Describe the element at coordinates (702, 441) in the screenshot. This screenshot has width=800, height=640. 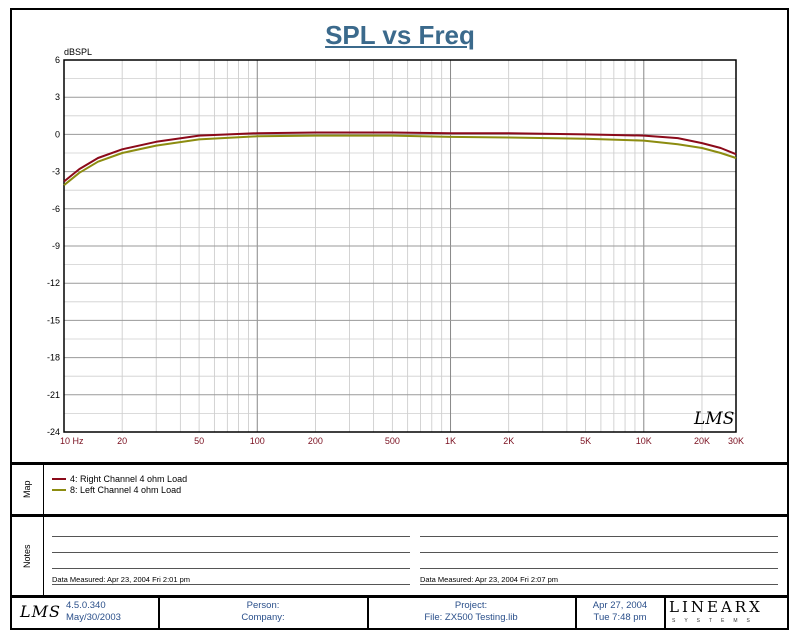
I see `x-tick-label: 20K` at that location.